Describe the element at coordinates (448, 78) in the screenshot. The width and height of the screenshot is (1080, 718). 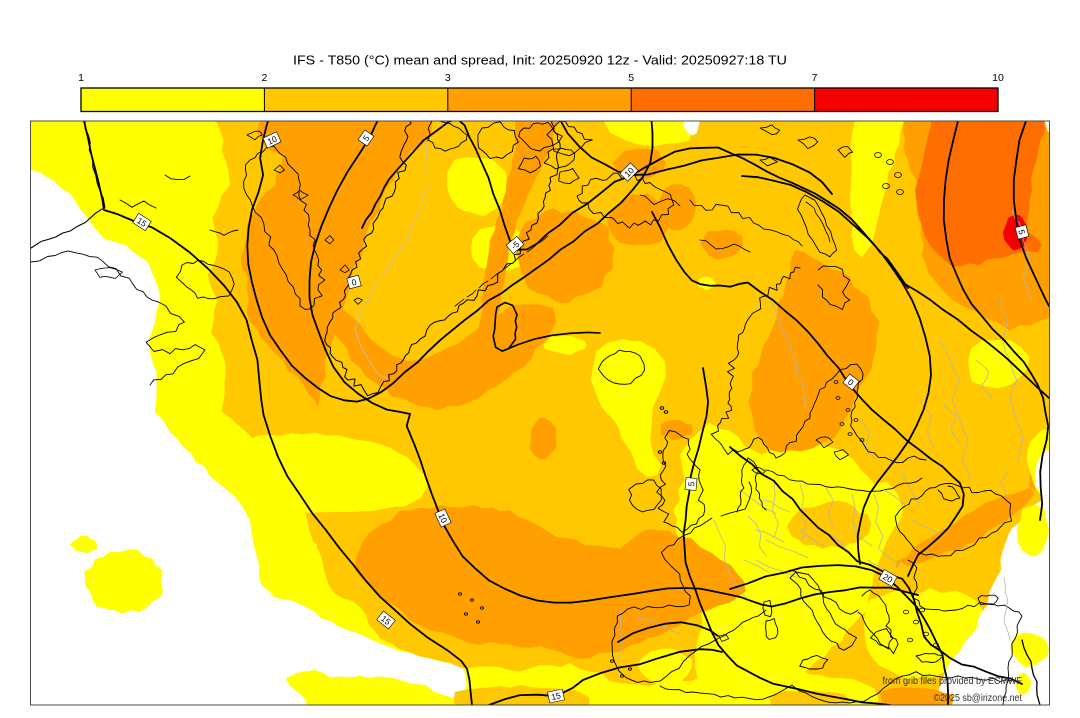
I see `svg-text: 3` at that location.